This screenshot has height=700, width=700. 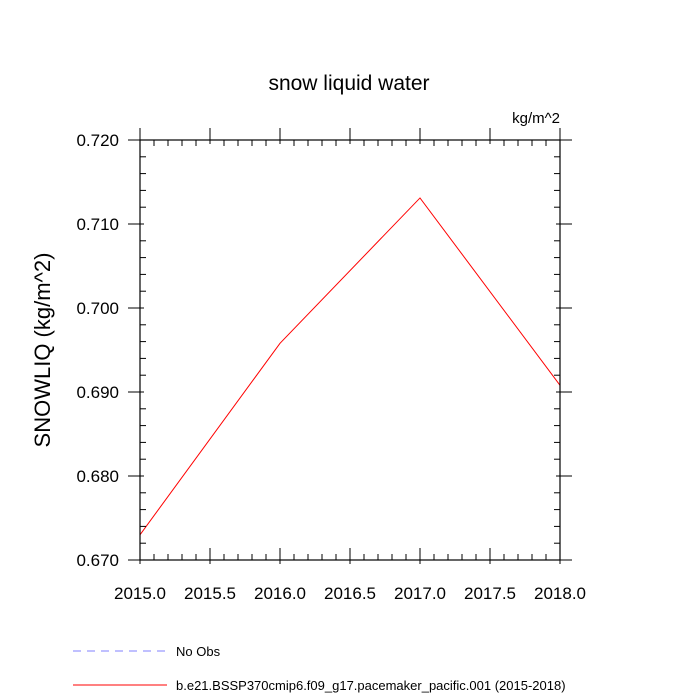 I want to click on x-tick-label: 2015.5, so click(x=210, y=593).